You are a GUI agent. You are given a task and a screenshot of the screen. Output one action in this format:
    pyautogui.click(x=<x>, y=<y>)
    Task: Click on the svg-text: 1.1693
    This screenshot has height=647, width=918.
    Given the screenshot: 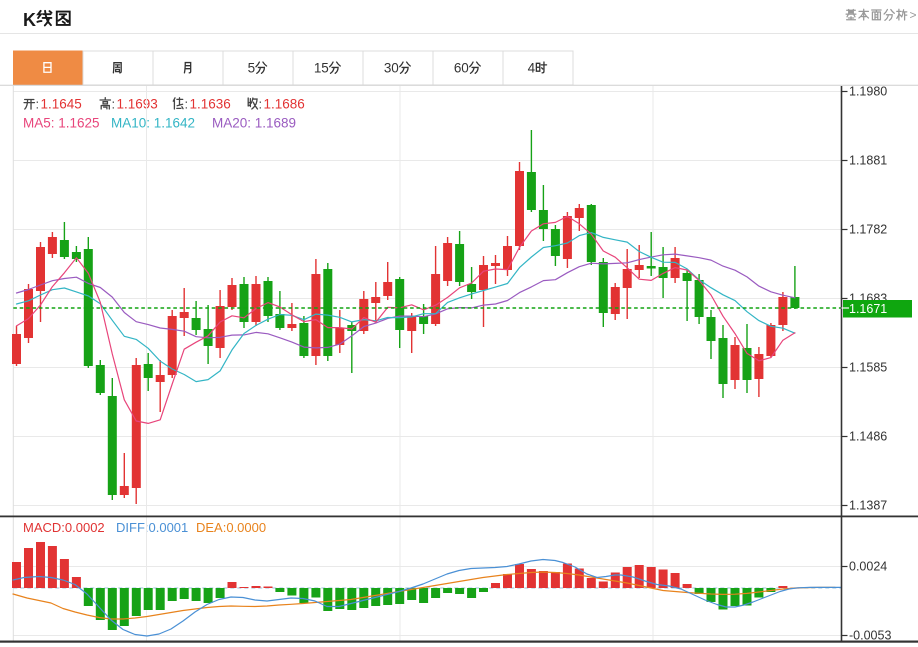 What is the action you would take?
    pyautogui.click(x=137, y=104)
    